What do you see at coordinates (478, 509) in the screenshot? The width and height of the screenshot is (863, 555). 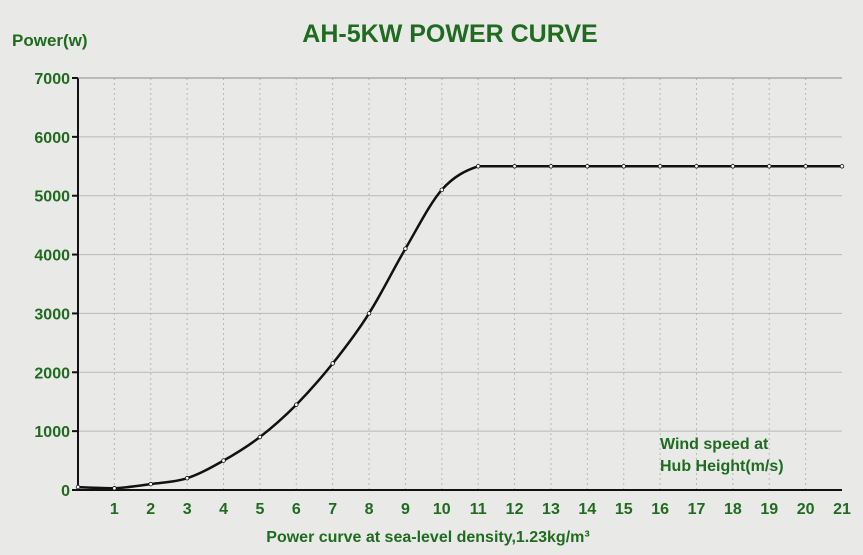 I see `x-tick-label: 11` at bounding box center [478, 509].